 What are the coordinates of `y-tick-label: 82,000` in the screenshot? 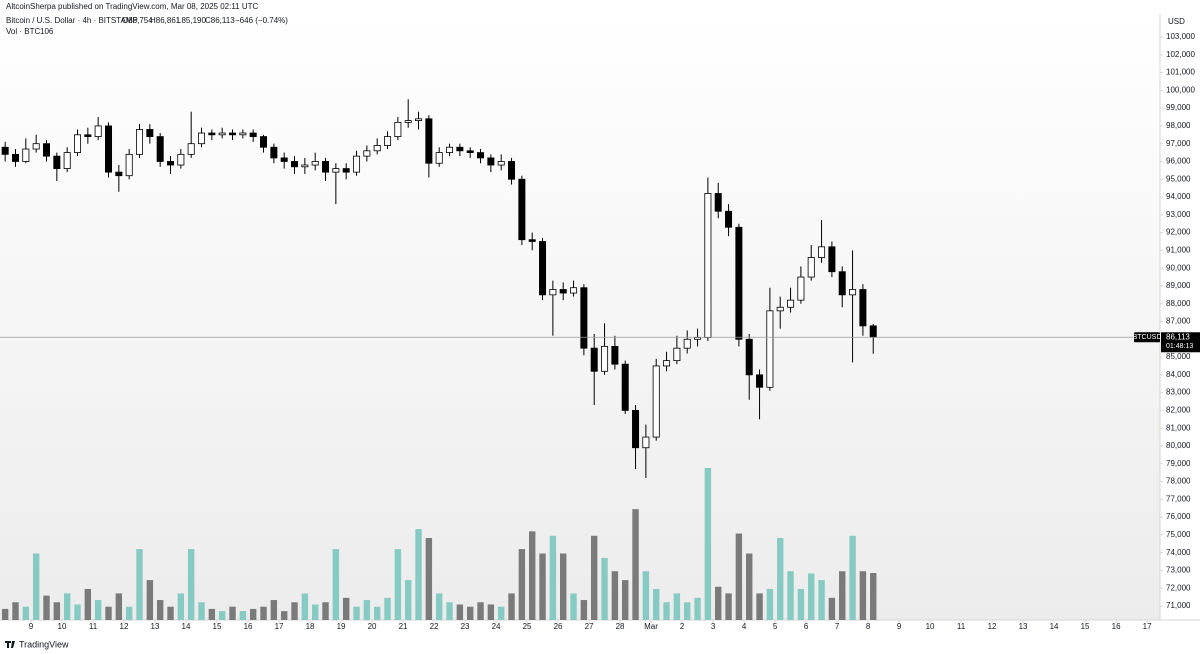 It's located at (1178, 410).